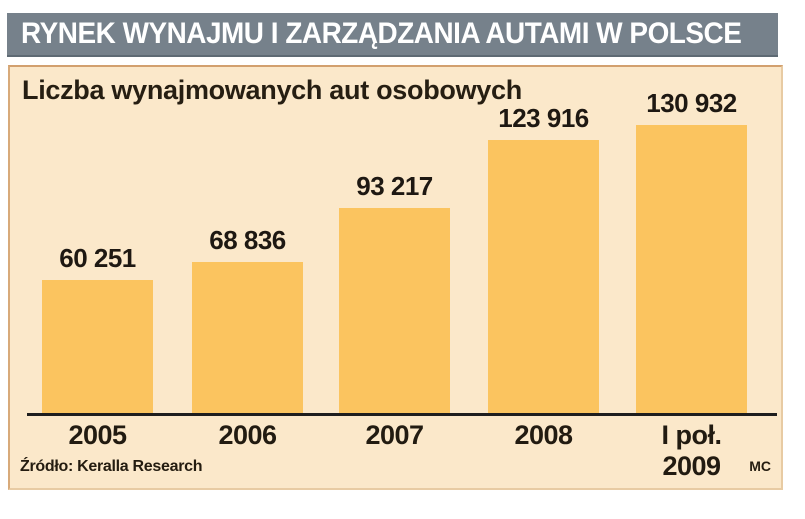 This screenshot has height=519, width=805. What do you see at coordinates (543, 276) in the screenshot?
I see `bar-rect-2008` at bounding box center [543, 276].